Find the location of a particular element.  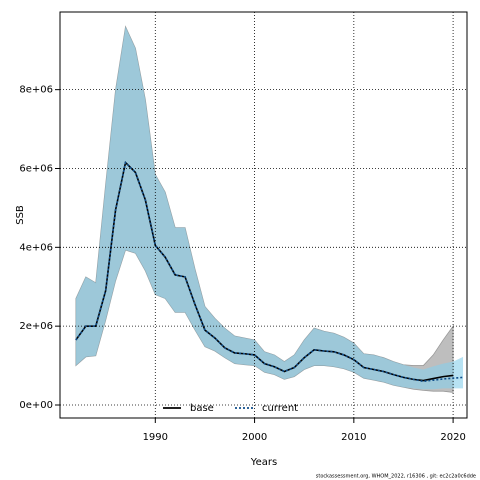

x-tick-label: 1990 is located at coordinates (155, 437).